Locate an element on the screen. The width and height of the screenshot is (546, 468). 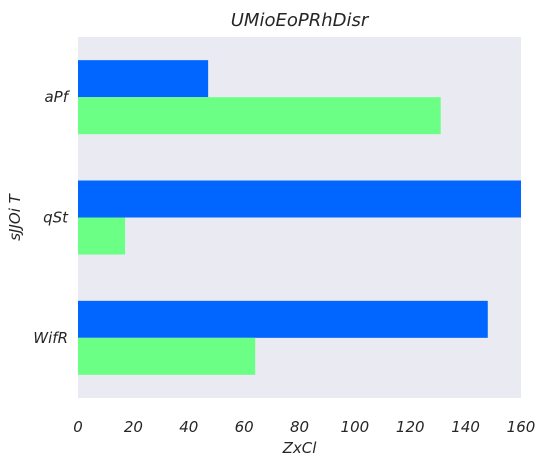
x-tick-label: 60 is located at coordinates (244, 427).